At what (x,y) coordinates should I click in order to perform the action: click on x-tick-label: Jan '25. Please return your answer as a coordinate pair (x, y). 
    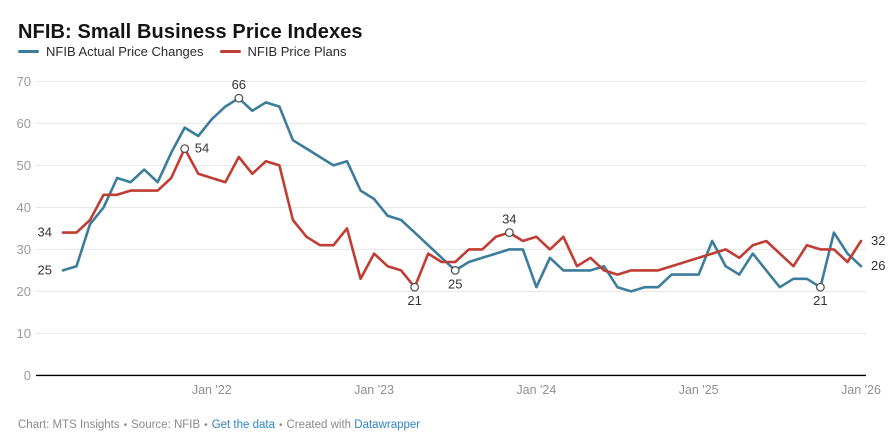
    Looking at the image, I should click on (699, 390).